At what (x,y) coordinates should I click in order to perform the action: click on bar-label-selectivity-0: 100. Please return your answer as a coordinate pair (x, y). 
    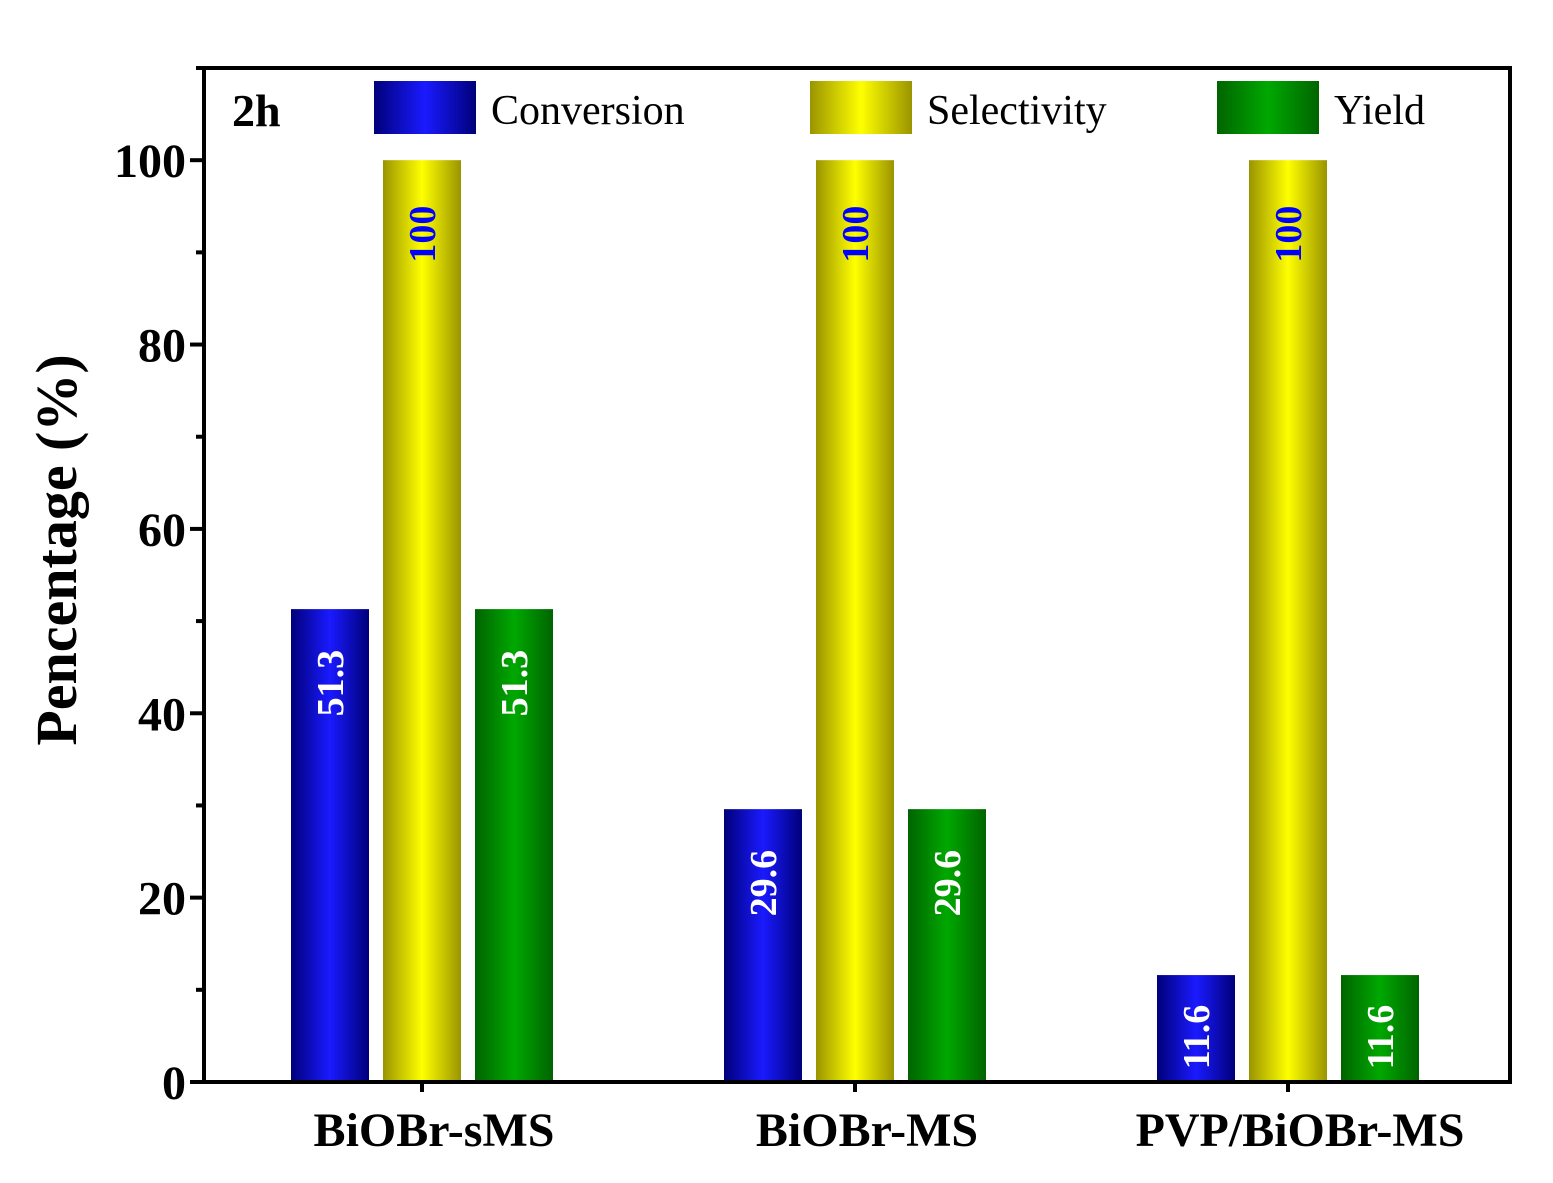
    Looking at the image, I should click on (423, 234).